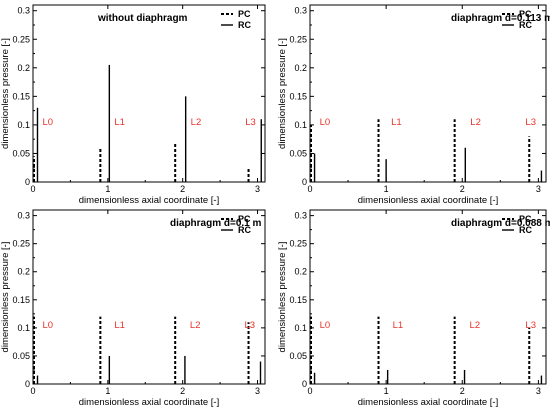 The image size is (550, 409). What do you see at coordinates (500, 223) in the screenshot?
I see `panel-title: diaphragm d=0.088 m` at bounding box center [500, 223].